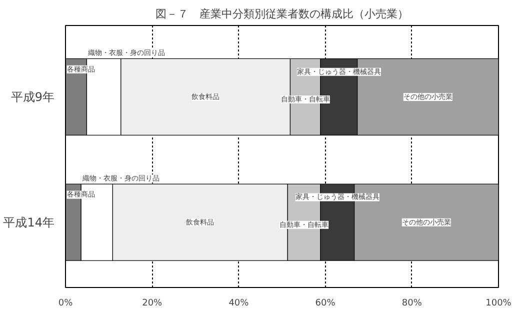 This screenshot has width=528, height=321. What do you see at coordinates (66, 303) in the screenshot?
I see `x-tick-label: 0%` at bounding box center [66, 303].